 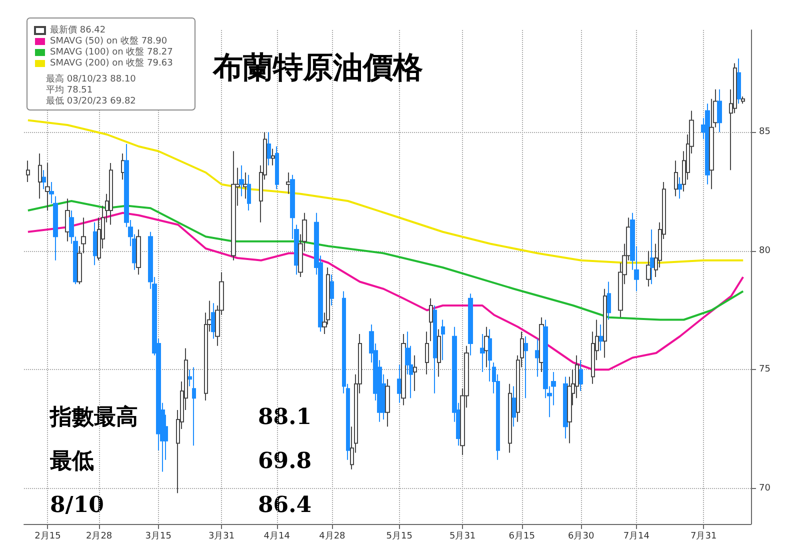 What do you see at coordinates (158, 537) in the screenshot?
I see `x-tick-label: 3月15` at bounding box center [158, 537].